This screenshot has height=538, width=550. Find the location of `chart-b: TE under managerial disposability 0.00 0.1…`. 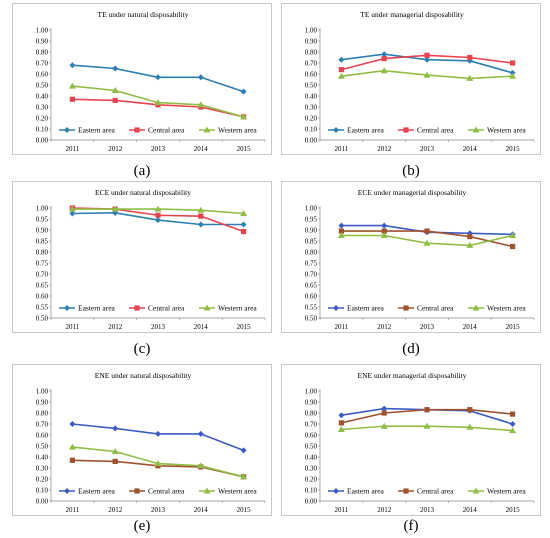

chart-b: TE under managerial disposability 0.00 0.1… is located at coordinates (420, 81).